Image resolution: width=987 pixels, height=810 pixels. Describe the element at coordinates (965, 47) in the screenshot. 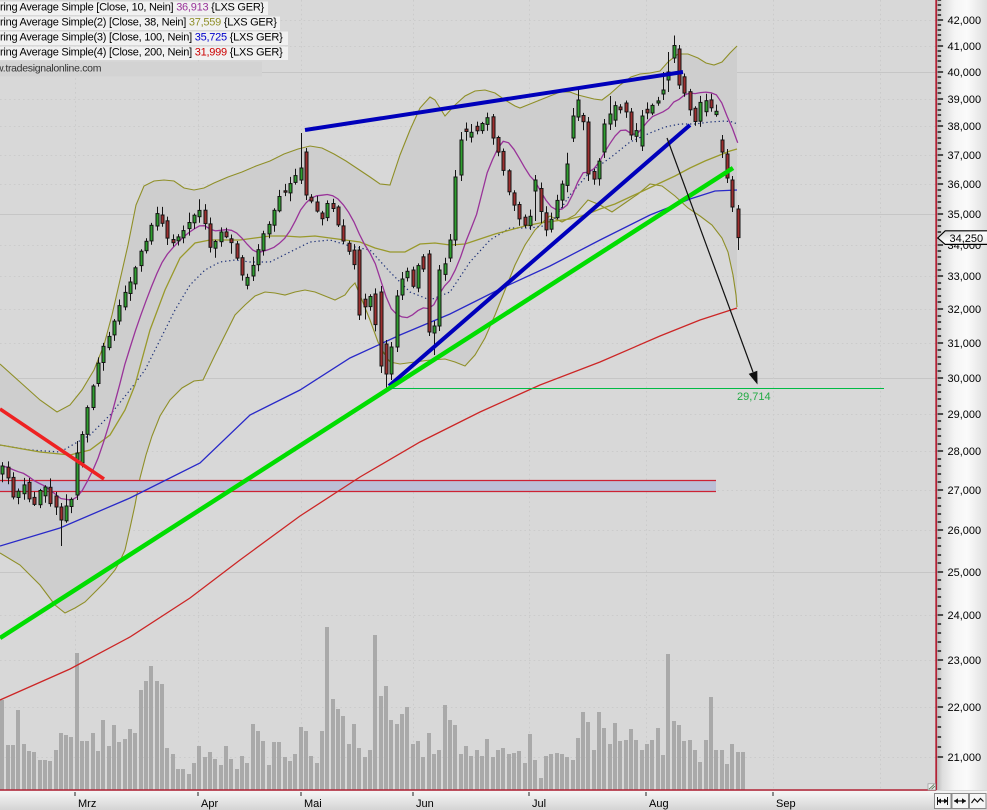

I see `svg-text: 41,000` at that location.